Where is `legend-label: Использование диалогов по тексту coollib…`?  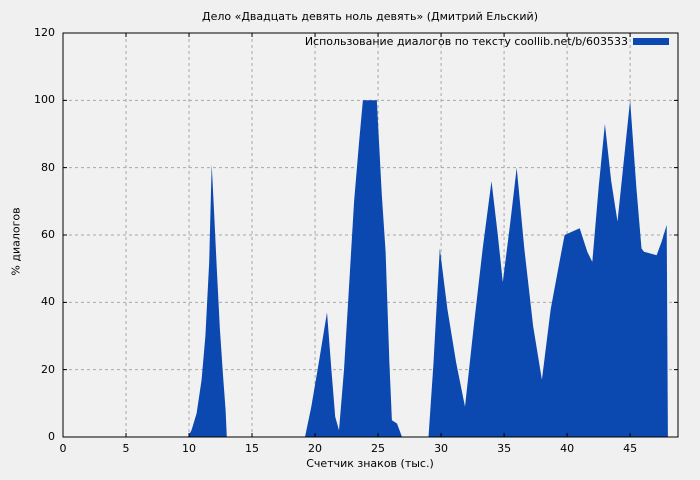 legend-label: Использование диалогов по тексту coollib… is located at coordinates (466, 41).